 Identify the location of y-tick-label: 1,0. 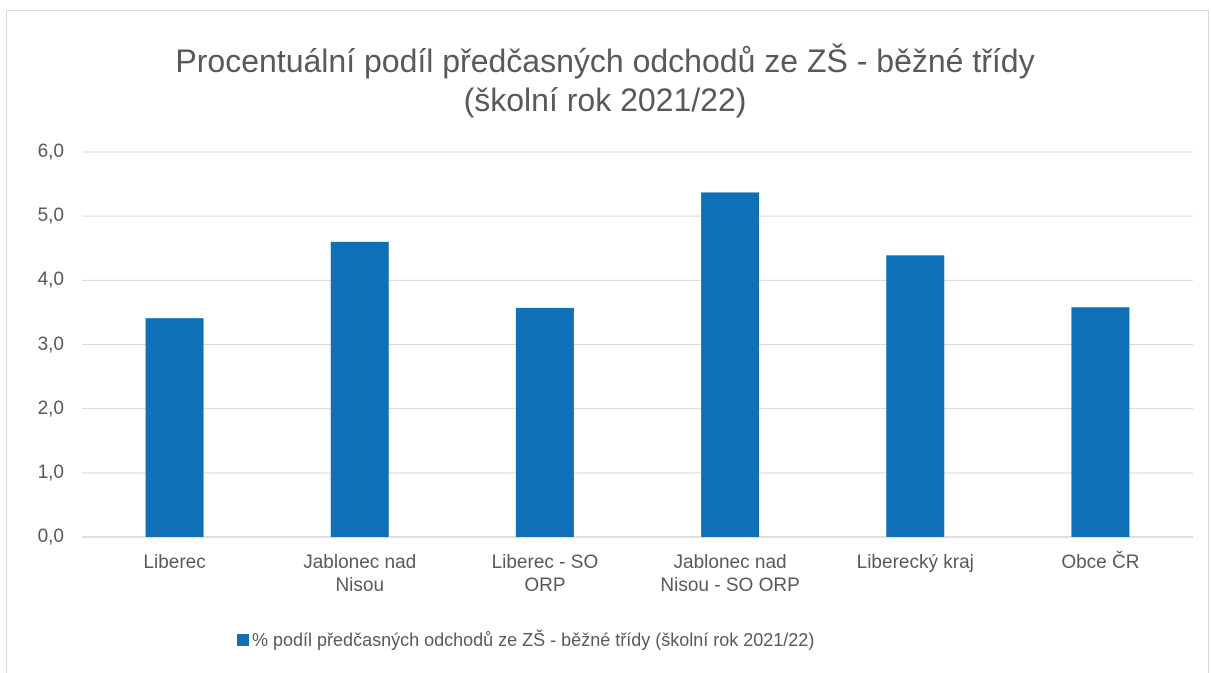
(50, 472).